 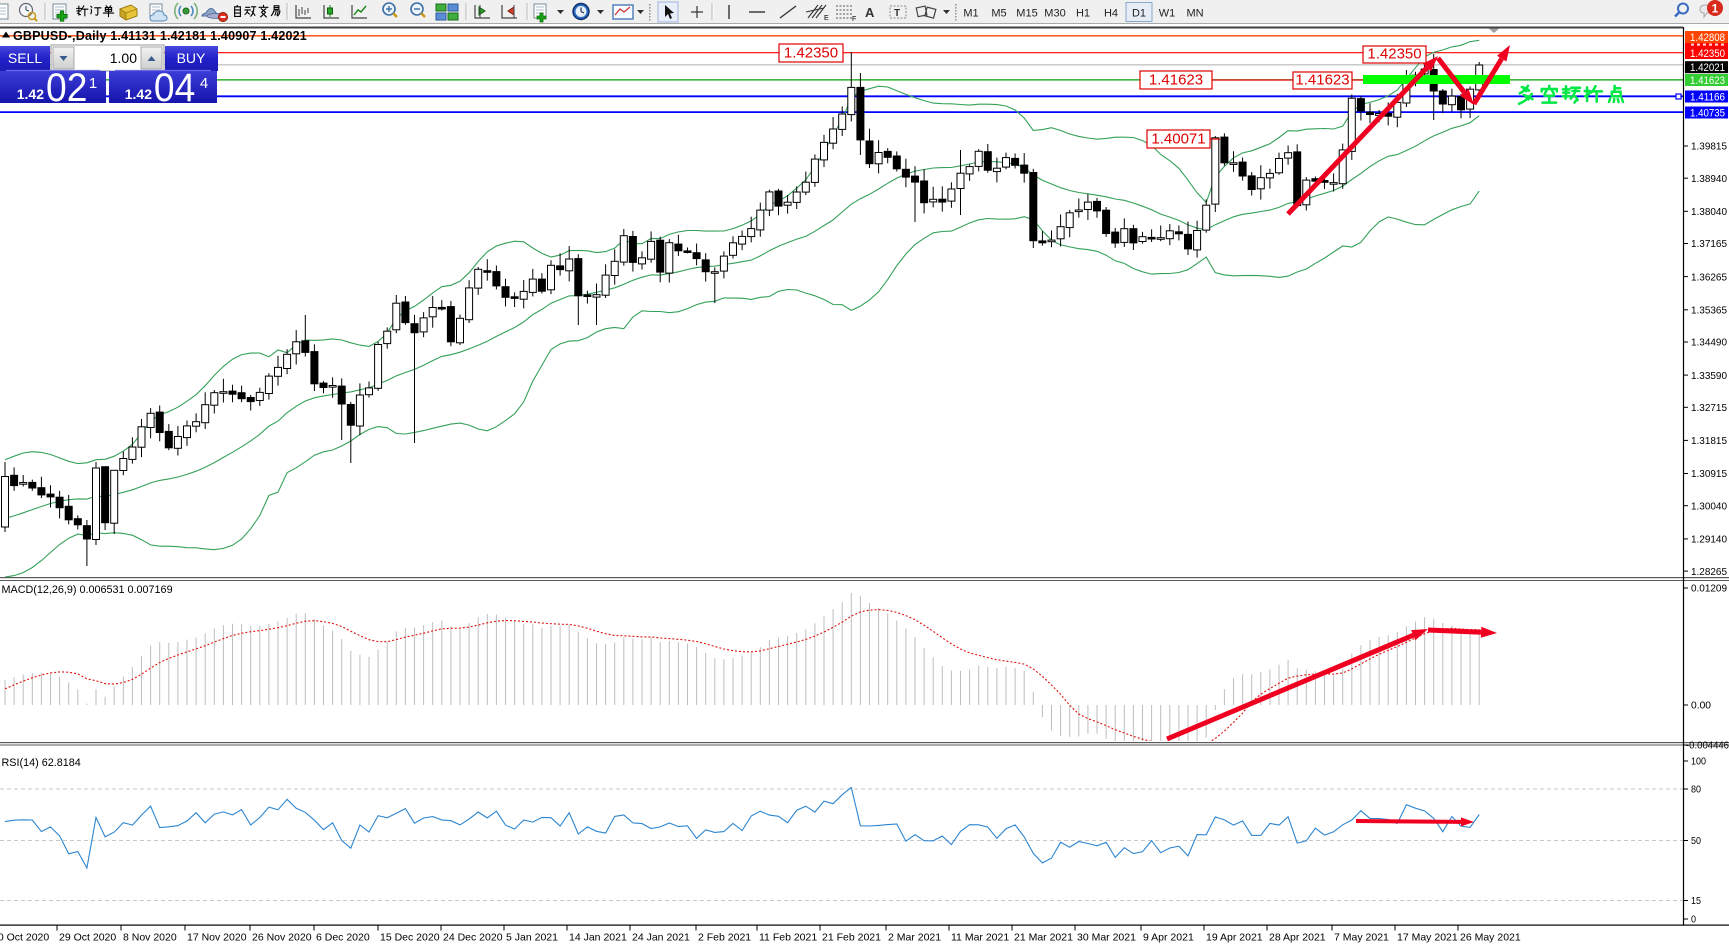 What do you see at coordinates (788, 938) in the screenshot?
I see `svg-text: 11 Feb 2021` at bounding box center [788, 938].